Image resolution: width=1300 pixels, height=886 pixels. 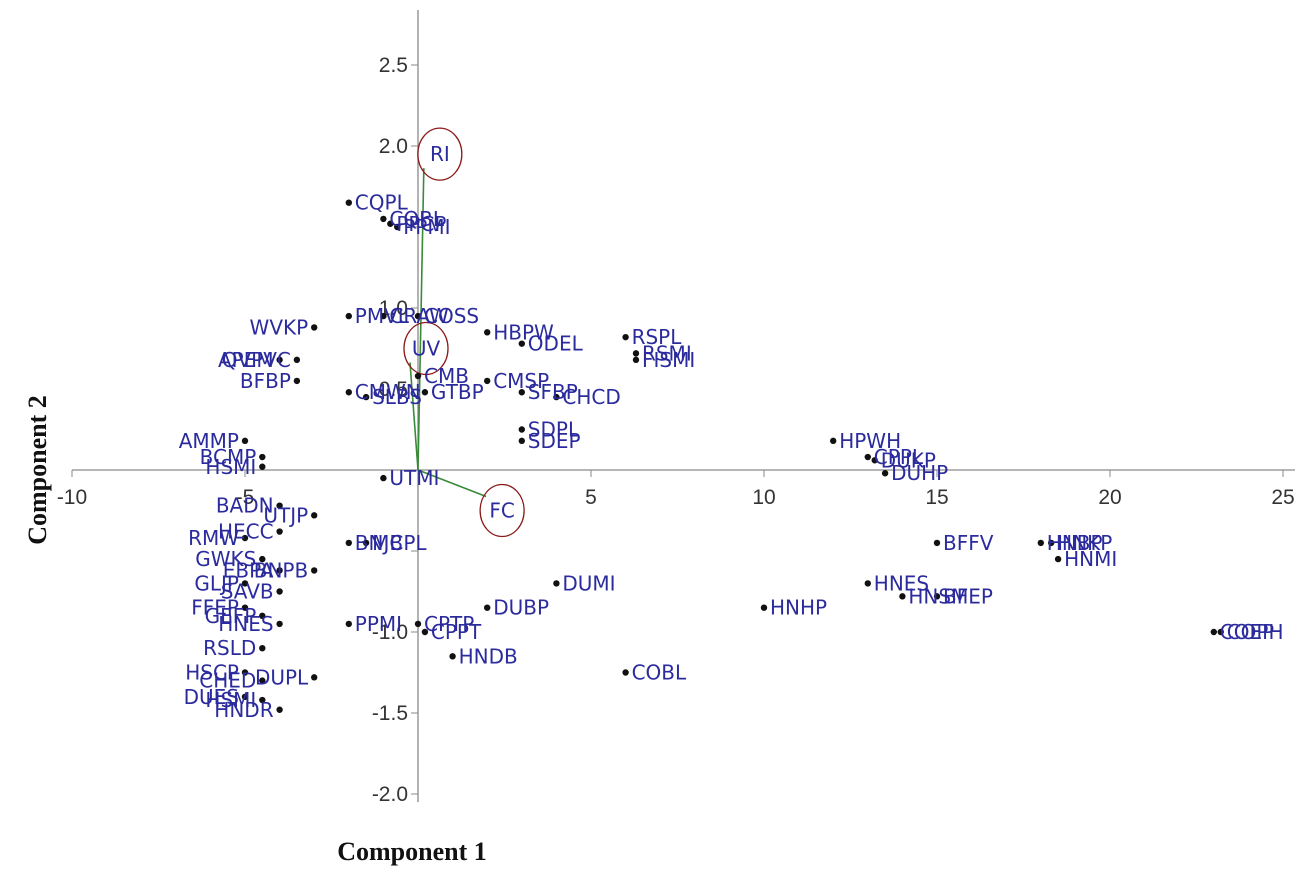 What do you see at coordinates (488, 656) in the screenshot?
I see `point-label: HNDB` at bounding box center [488, 656].